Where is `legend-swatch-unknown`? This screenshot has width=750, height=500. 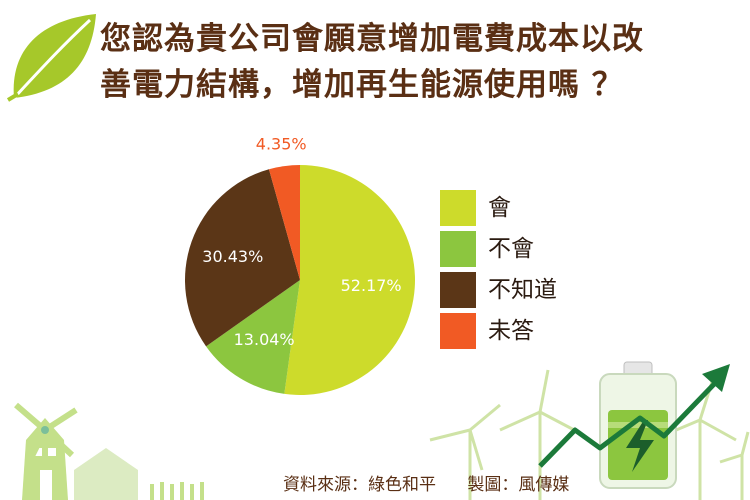 legend-swatch-unknown is located at coordinates (458, 290).